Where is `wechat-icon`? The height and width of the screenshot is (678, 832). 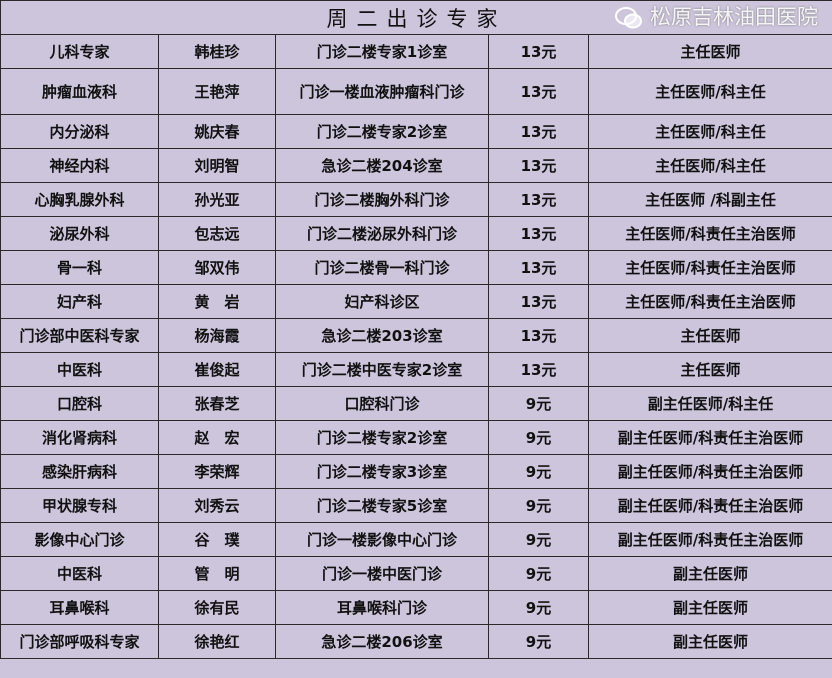 wechat-icon is located at coordinates (628, 17).